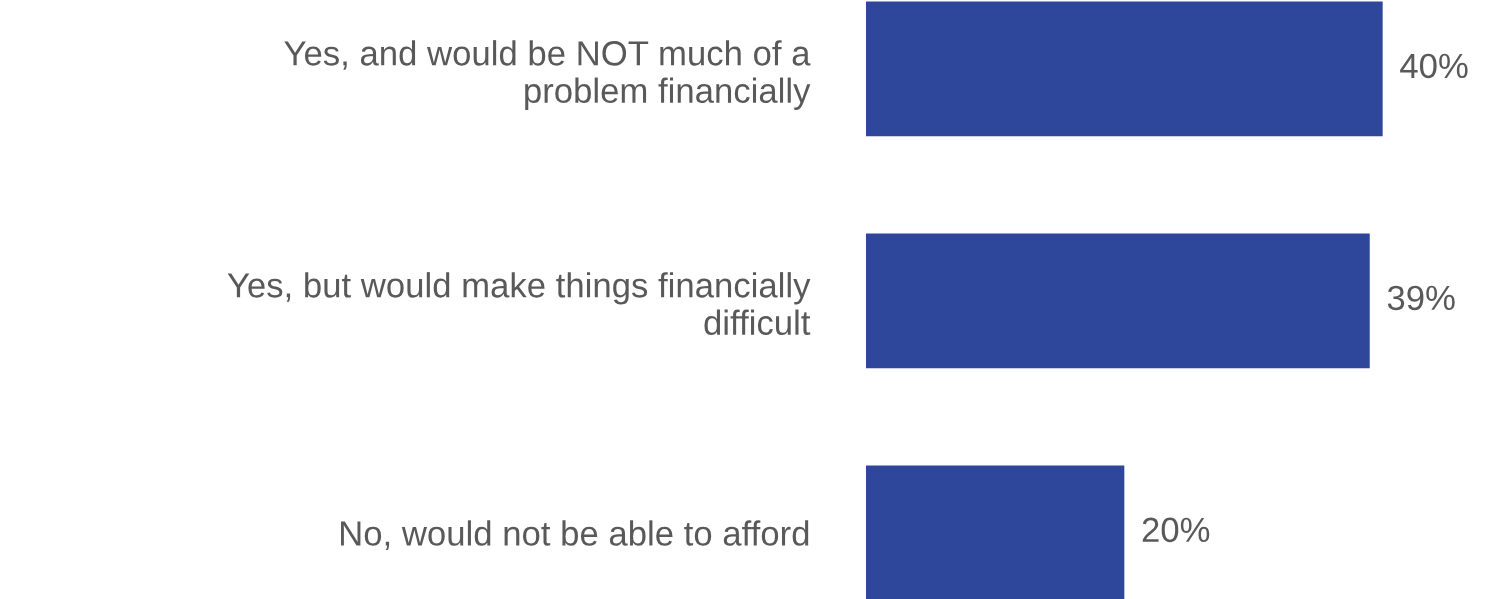 This screenshot has width=1486, height=599. I want to click on y-tick-label: Yes, and would be NOT much of a problem financially, so click(547, 75).